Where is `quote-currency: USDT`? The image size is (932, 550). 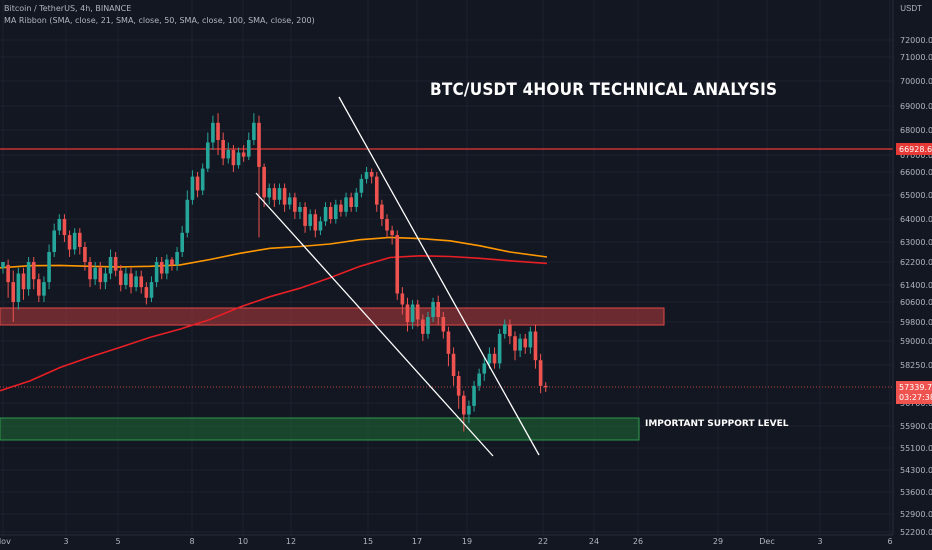
quote-currency: USDT is located at coordinates (911, 8).